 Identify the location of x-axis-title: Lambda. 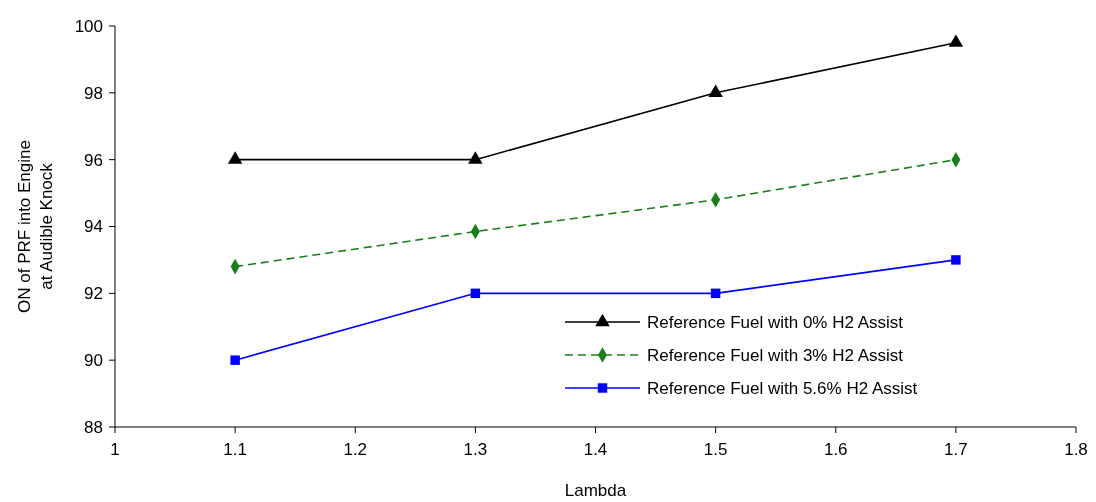
(595, 490).